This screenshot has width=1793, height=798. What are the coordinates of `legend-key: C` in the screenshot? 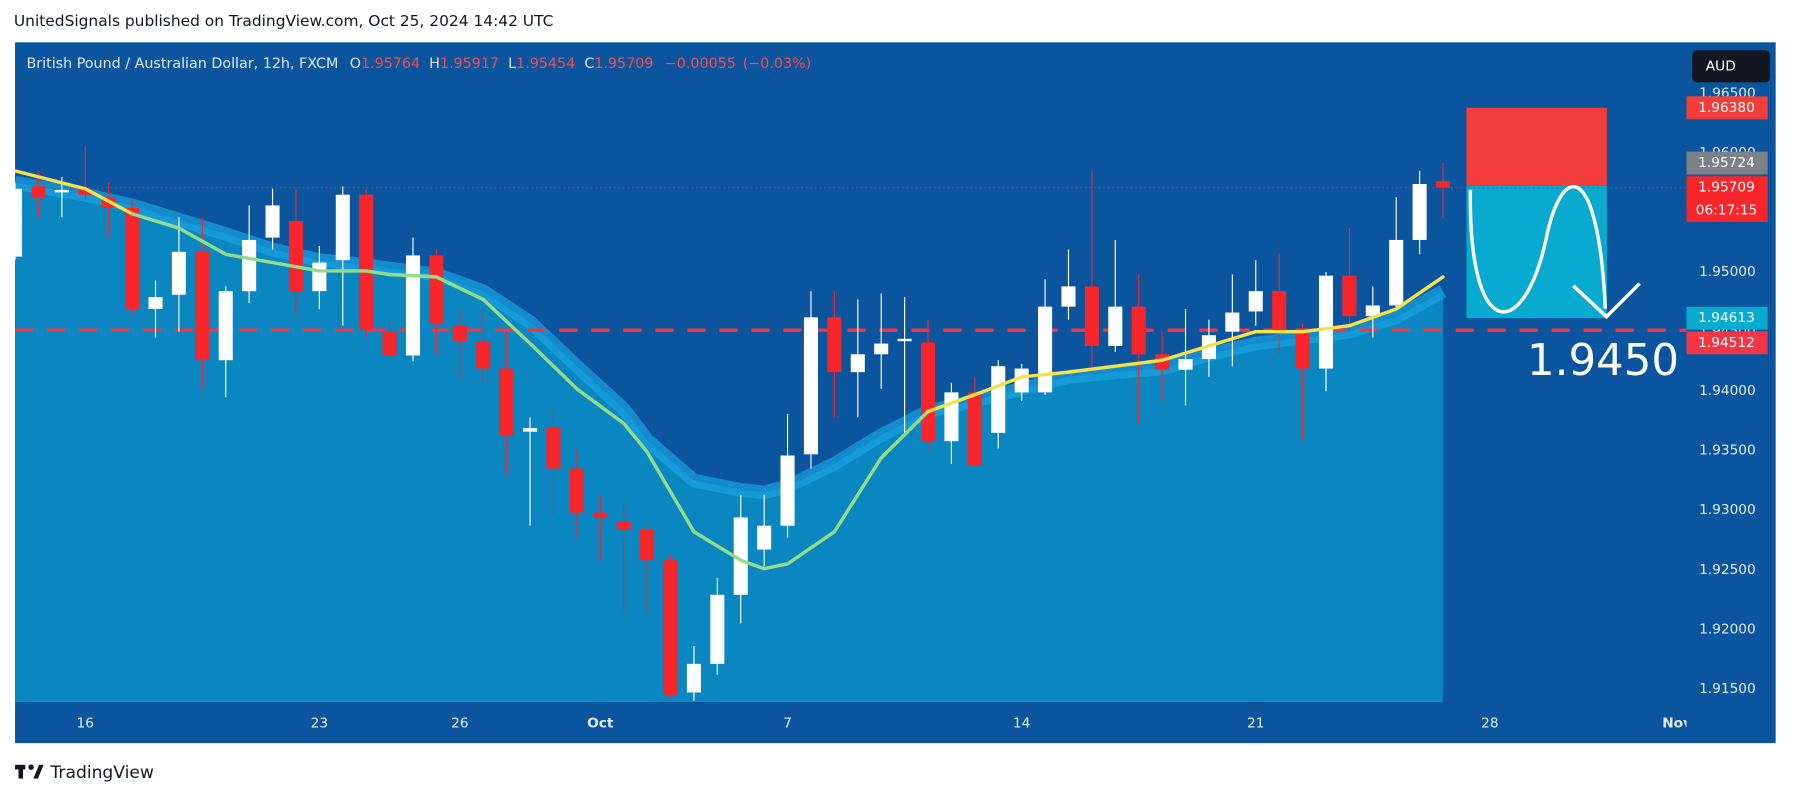 It's located at (589, 64).